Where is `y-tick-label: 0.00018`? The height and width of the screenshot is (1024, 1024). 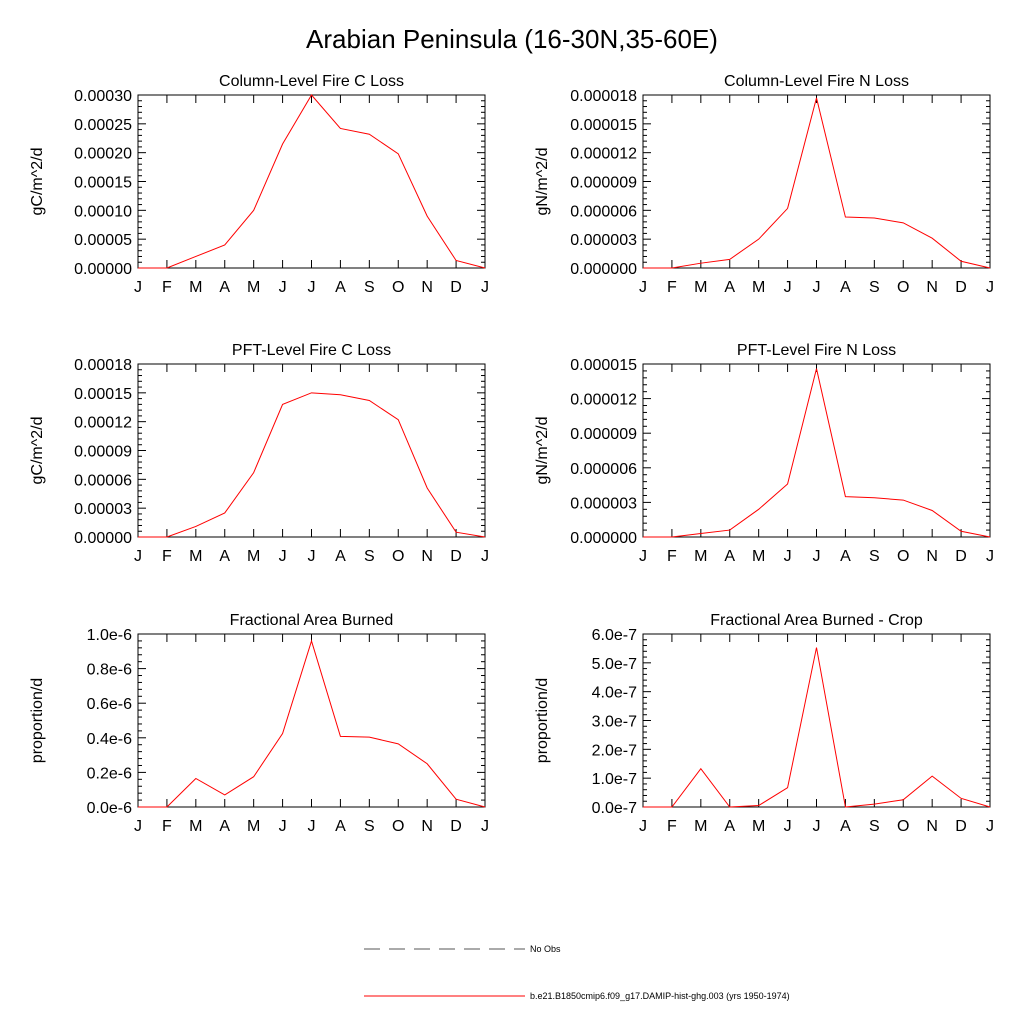
y-tick-label: 0.00018 is located at coordinates (103, 365).